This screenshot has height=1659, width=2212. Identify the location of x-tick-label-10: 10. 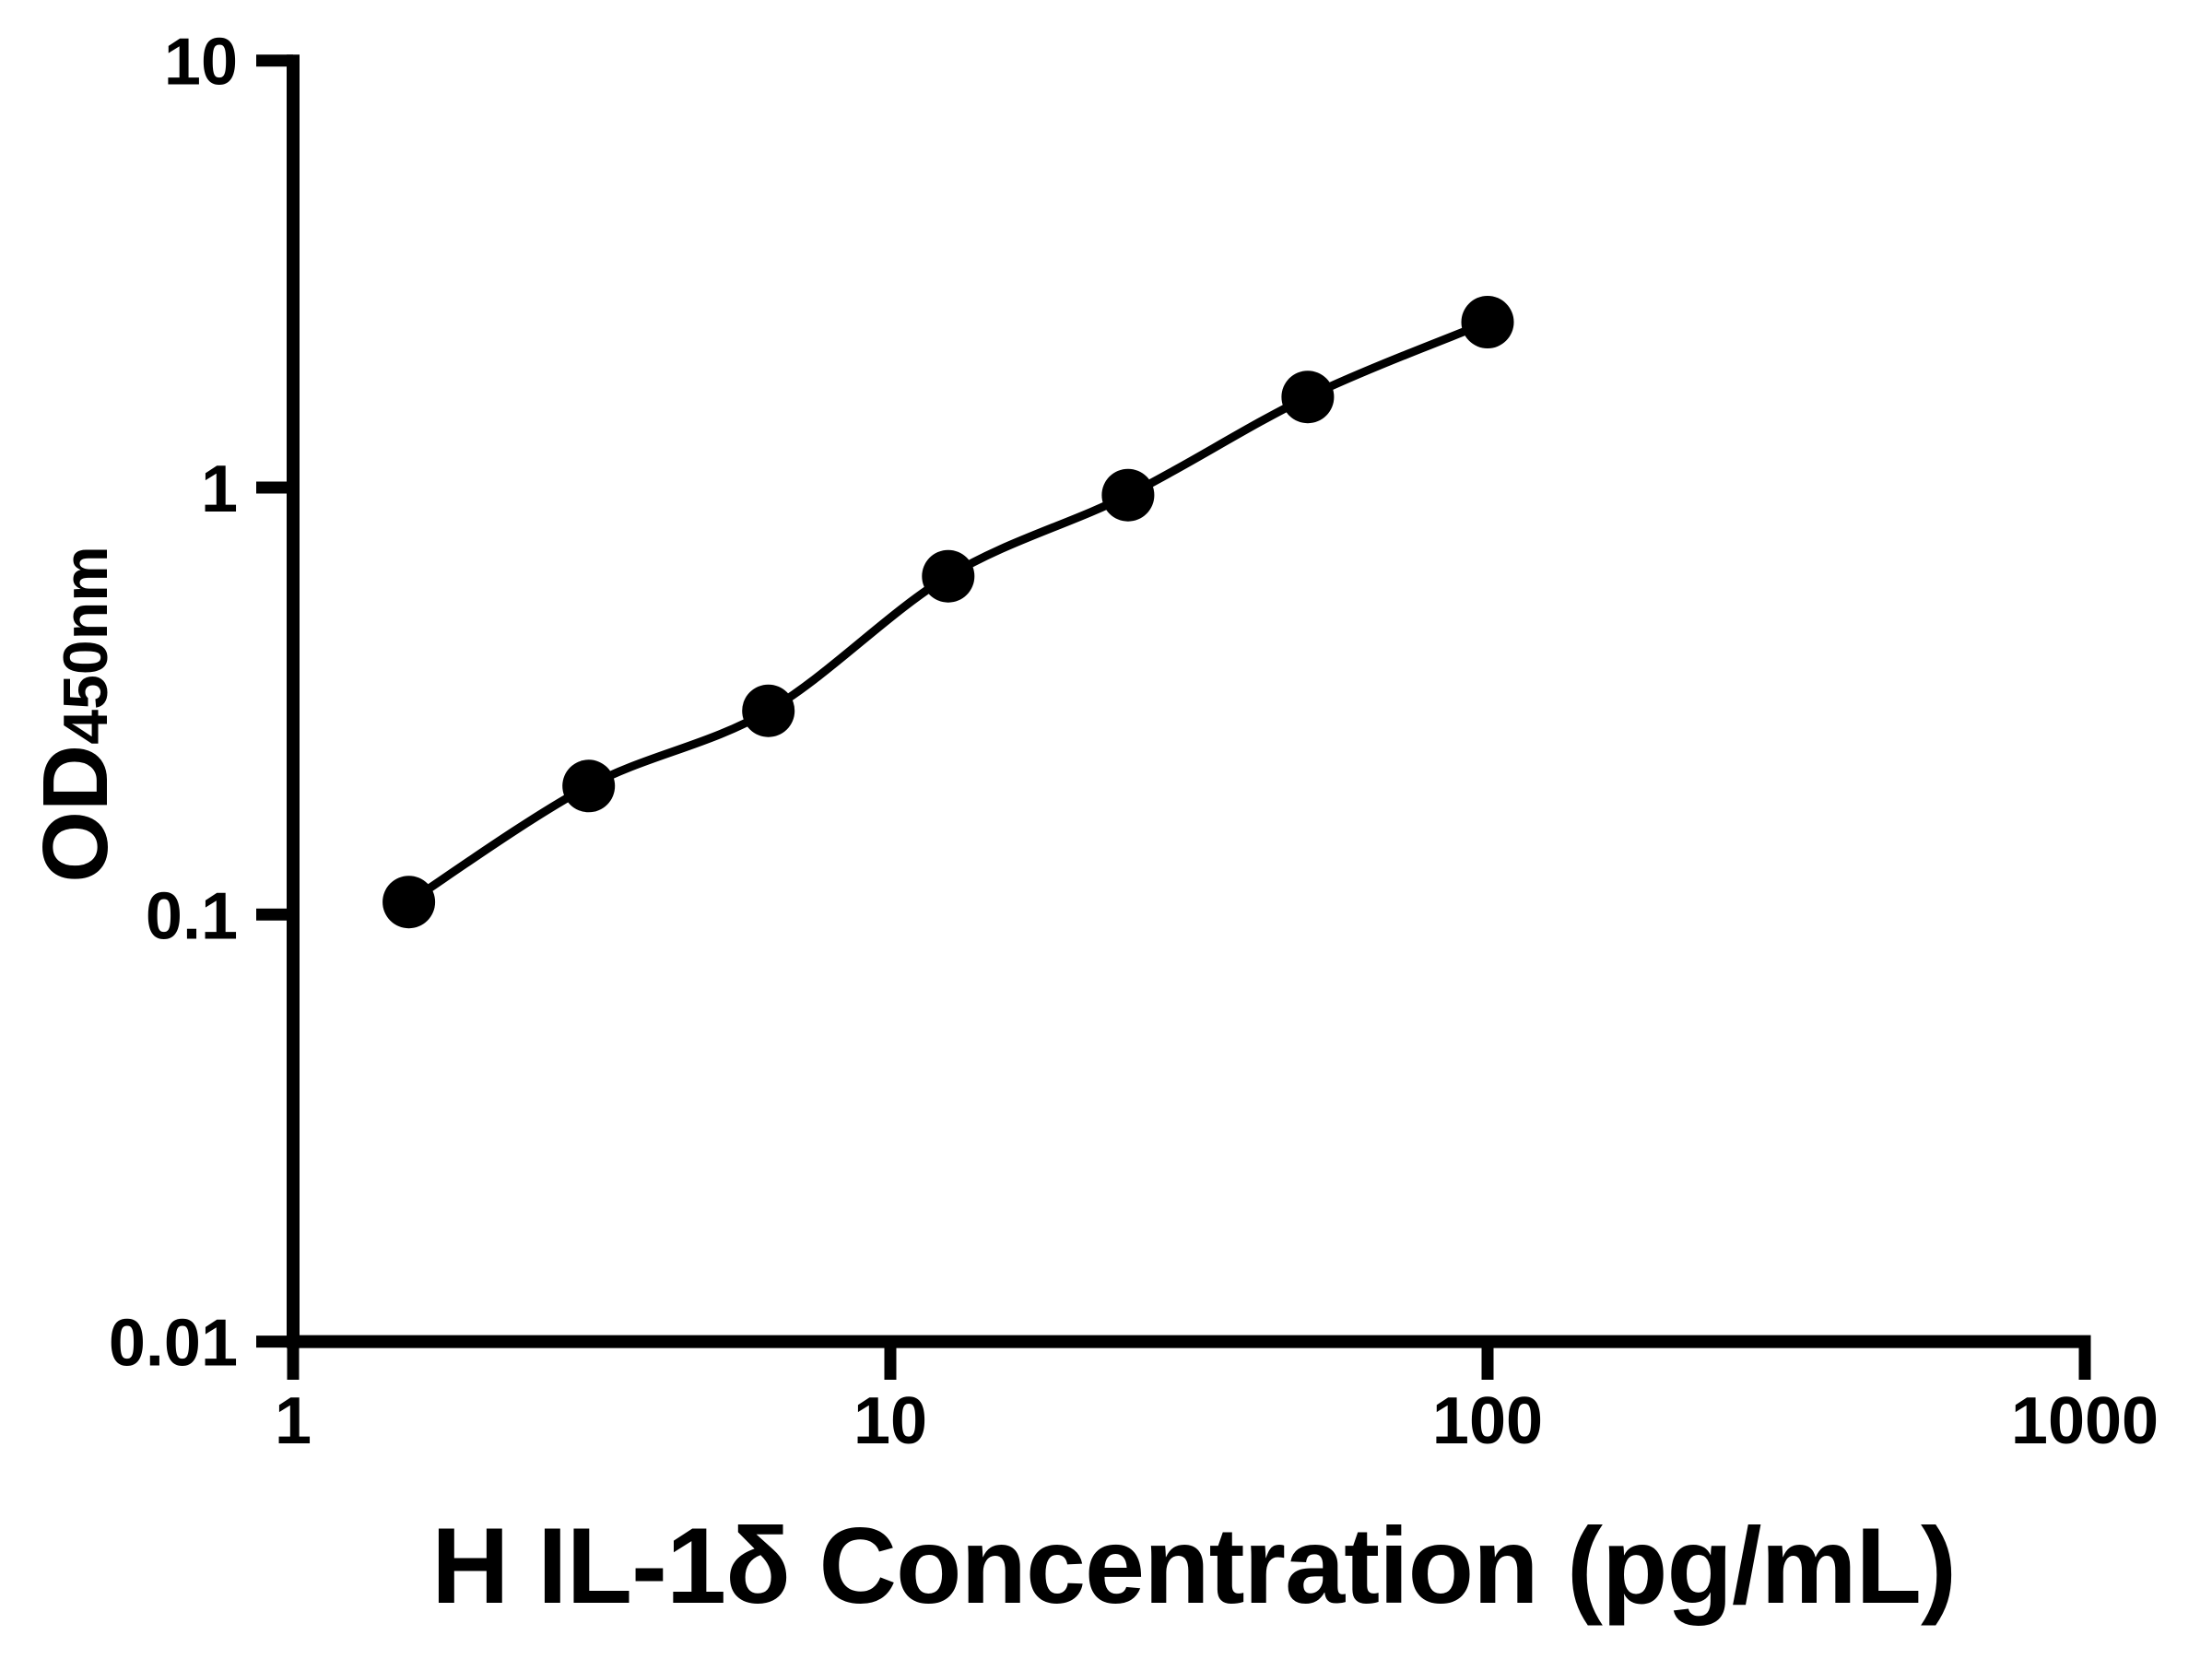
(890, 1421).